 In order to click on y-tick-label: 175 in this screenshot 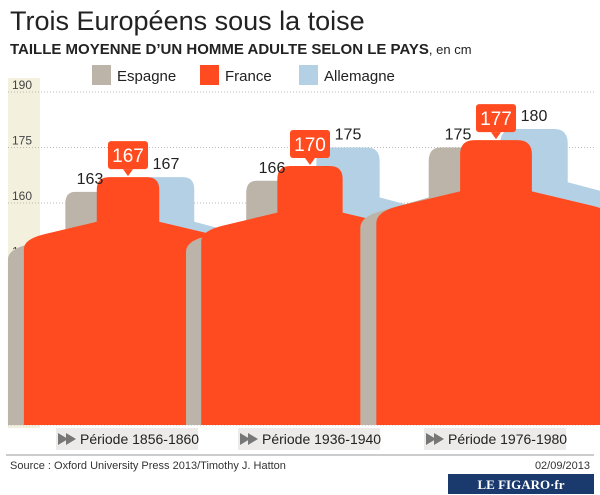, I will do `click(22, 141)`.